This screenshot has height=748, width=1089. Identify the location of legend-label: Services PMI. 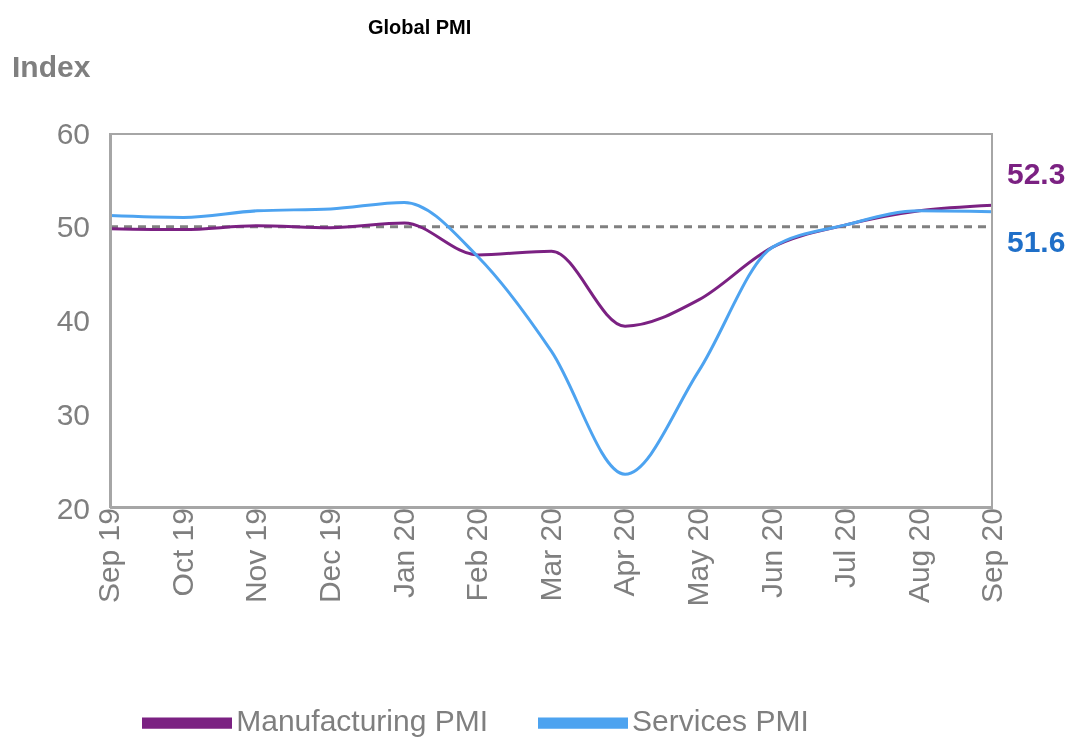
(720, 720).